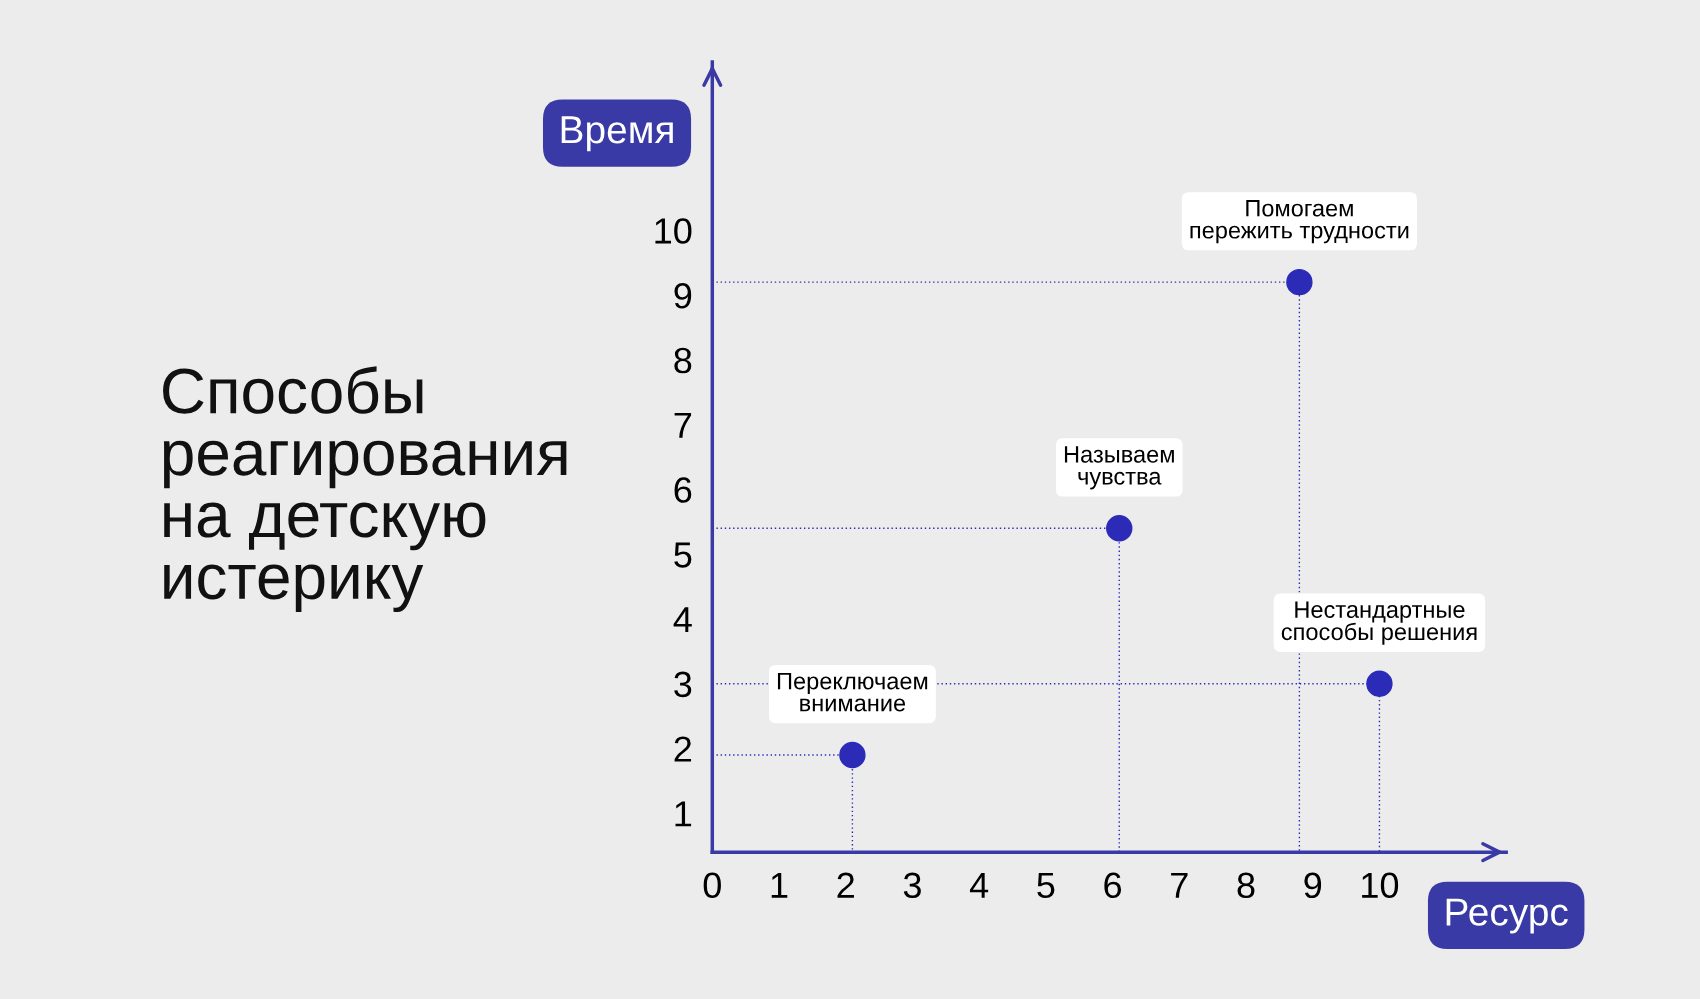 The height and width of the screenshot is (999, 1700). Describe the element at coordinates (1379, 623) in the screenshot. I see `annotation: Нестандартные способы решения` at that location.